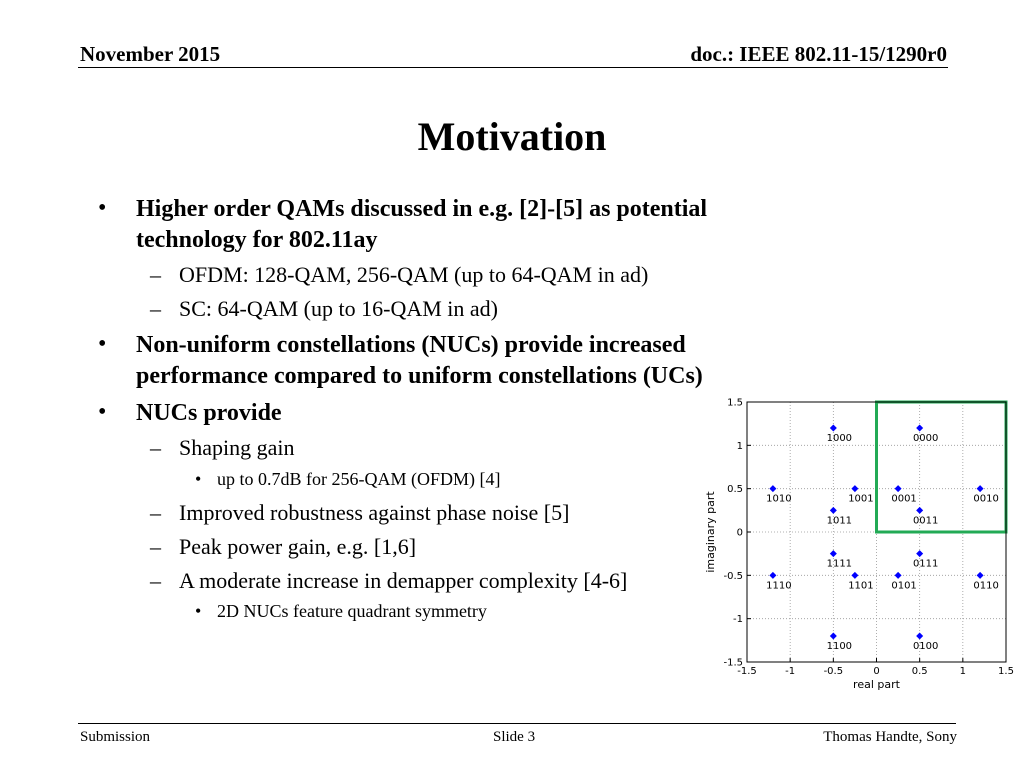 This screenshot has width=1024, height=768. I want to click on x-tick-label: -1.5, so click(747, 671).